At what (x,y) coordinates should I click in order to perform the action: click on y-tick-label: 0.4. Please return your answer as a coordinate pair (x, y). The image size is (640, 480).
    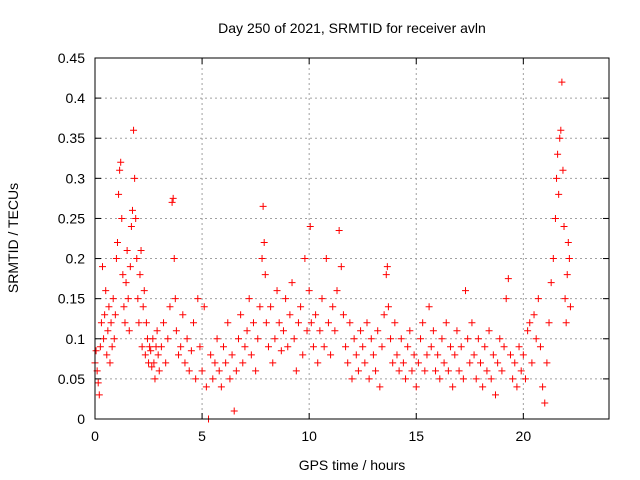
    Looking at the image, I should click on (76, 98).